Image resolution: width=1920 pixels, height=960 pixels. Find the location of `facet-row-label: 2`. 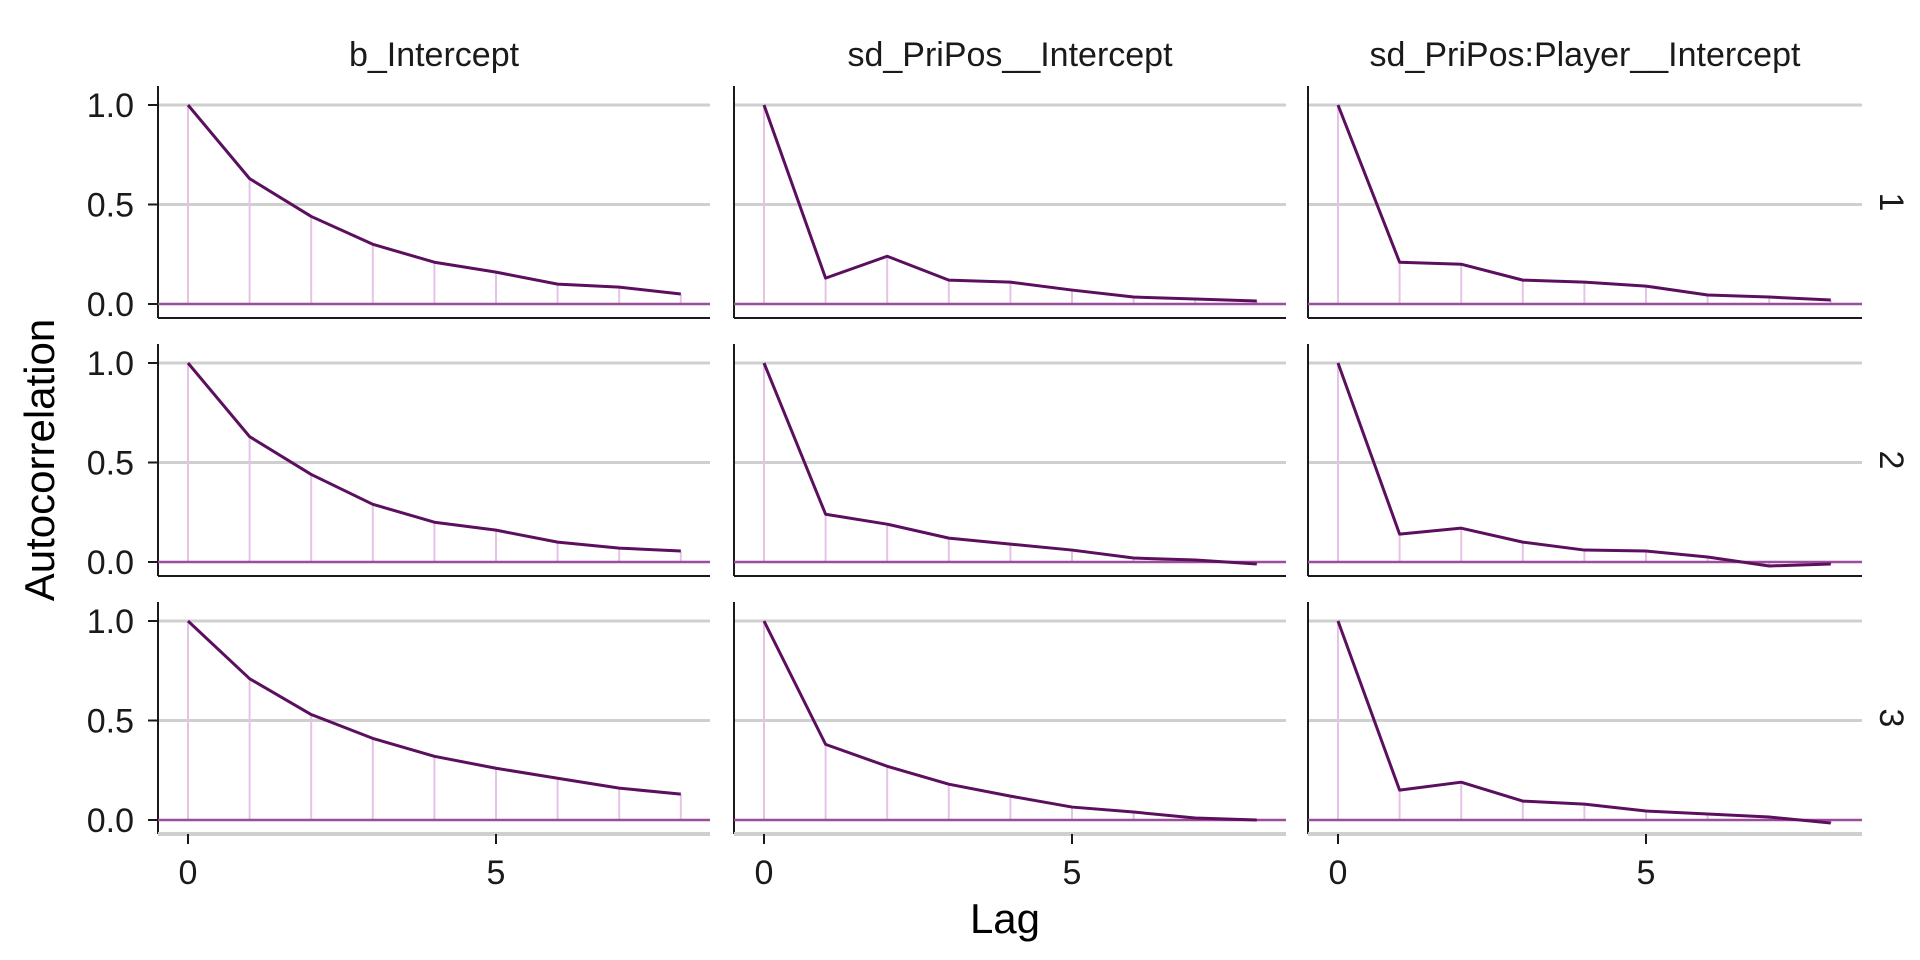

facet-row-label: 2 is located at coordinates (1891, 460).